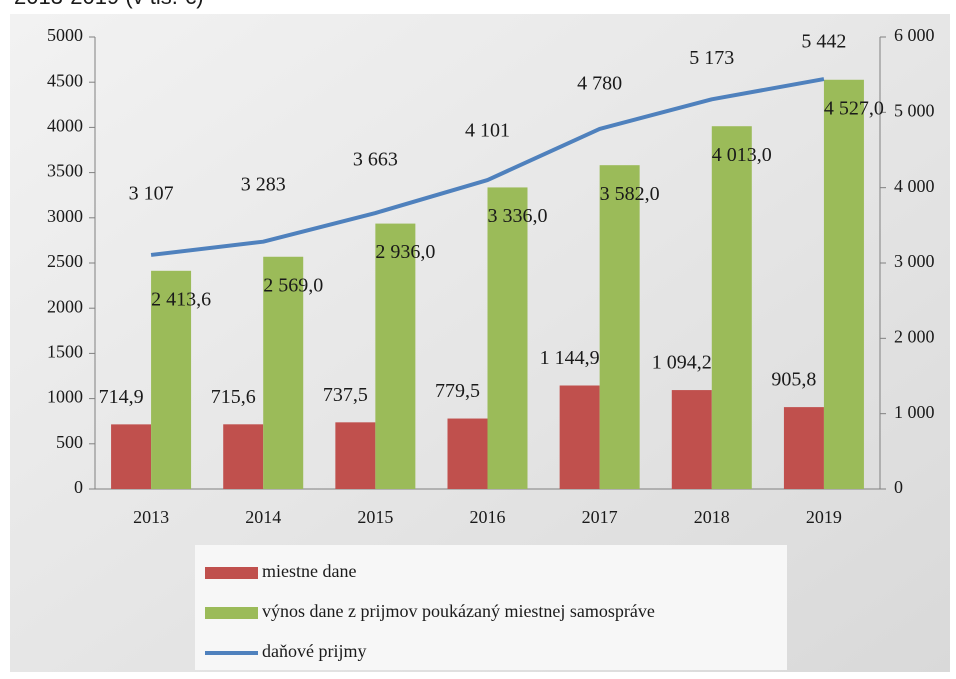  What do you see at coordinates (405, 252) in the screenshot?
I see `data-label: 2 936,0` at bounding box center [405, 252].